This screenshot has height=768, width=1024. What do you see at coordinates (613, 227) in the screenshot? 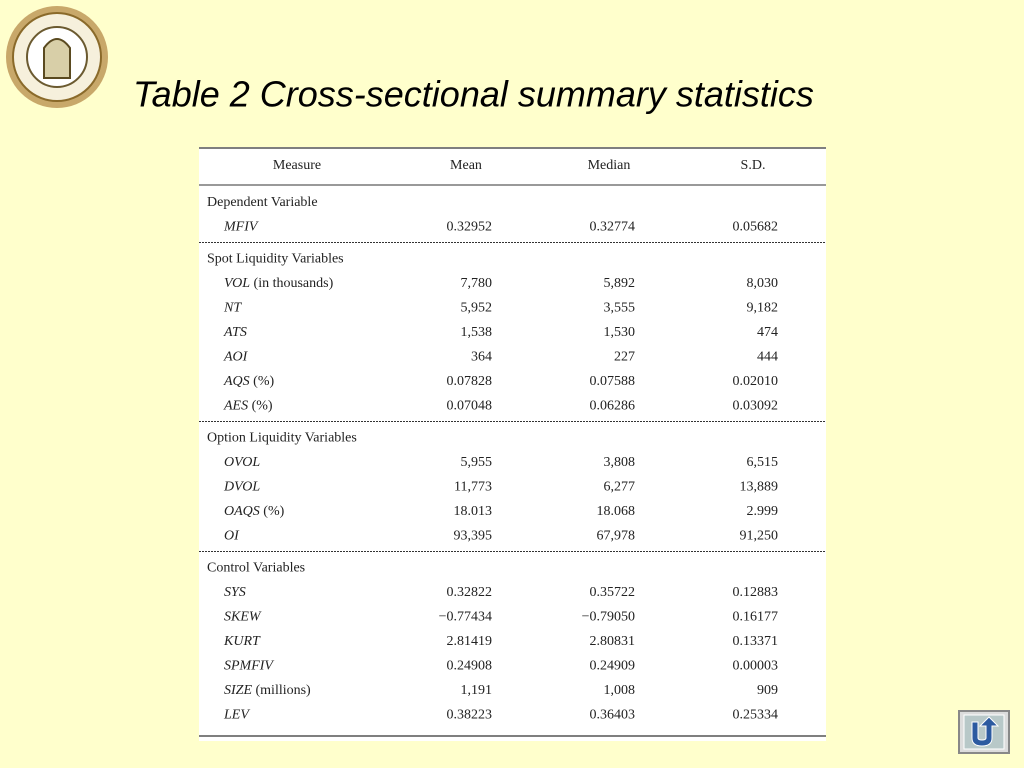
I see `cell-value: 0.32774` at bounding box center [613, 227].